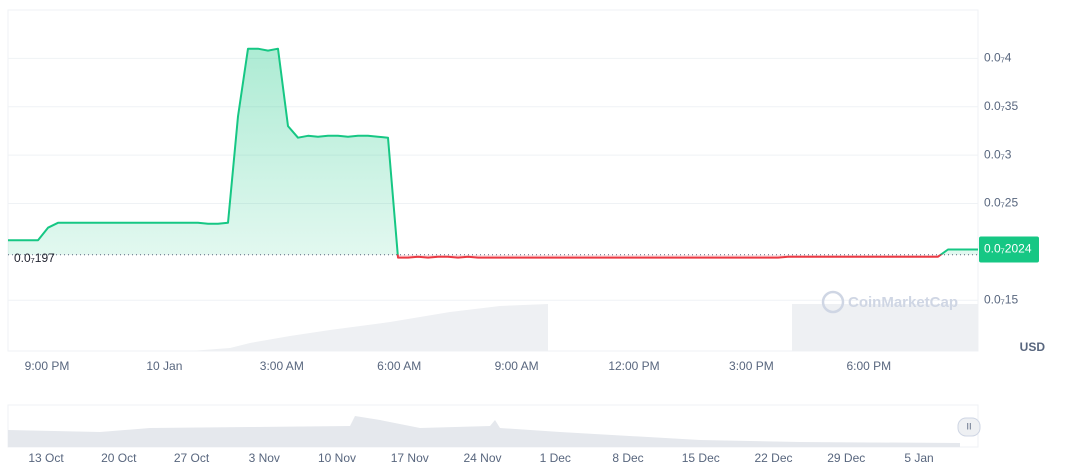 This screenshot has width=1072, height=475. Describe the element at coordinates (517, 366) in the screenshot. I see `x-tick-label: 9:00 AM` at that location.